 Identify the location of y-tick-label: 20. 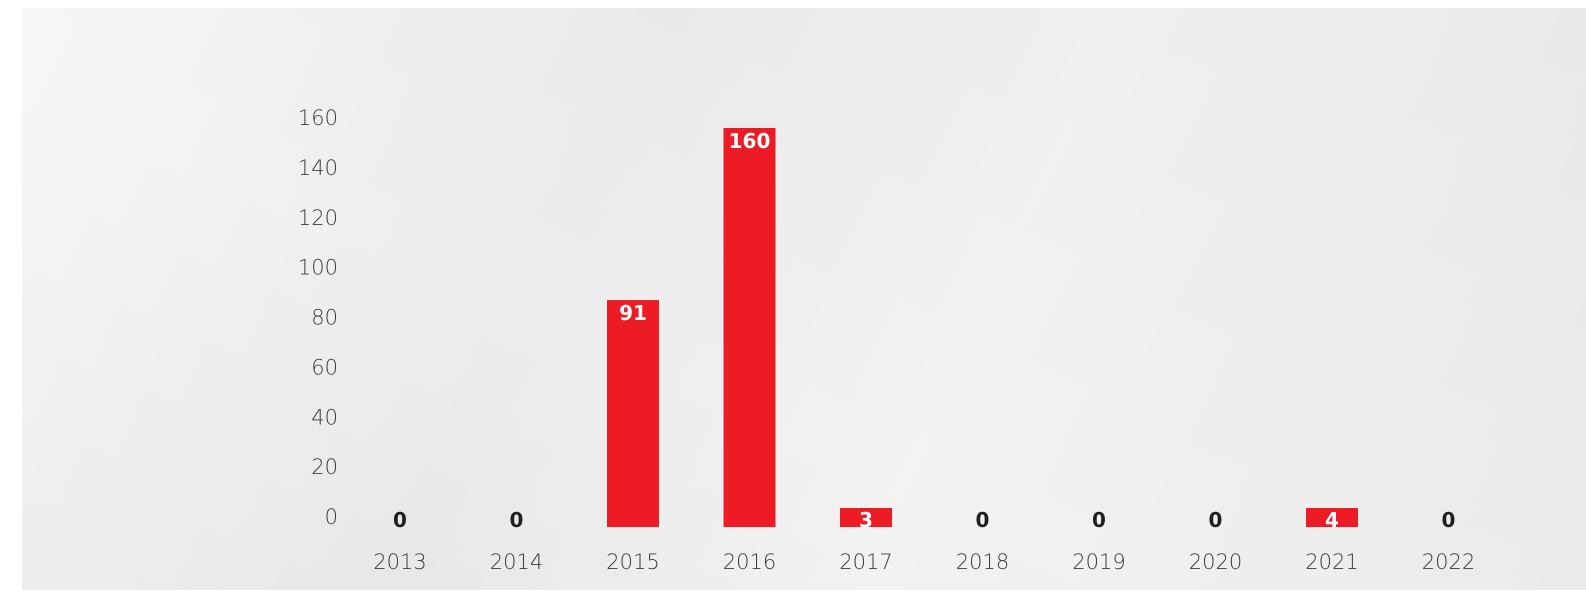
(324, 467).